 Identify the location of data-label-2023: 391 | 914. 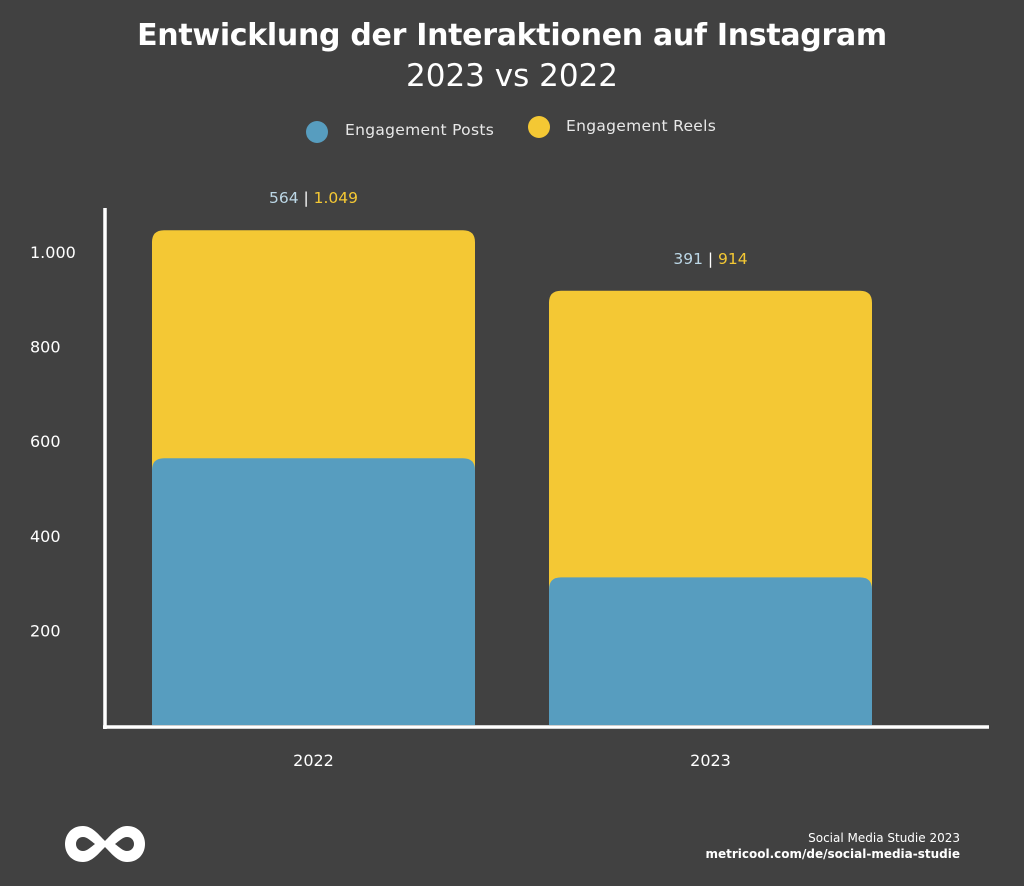
(710, 259).